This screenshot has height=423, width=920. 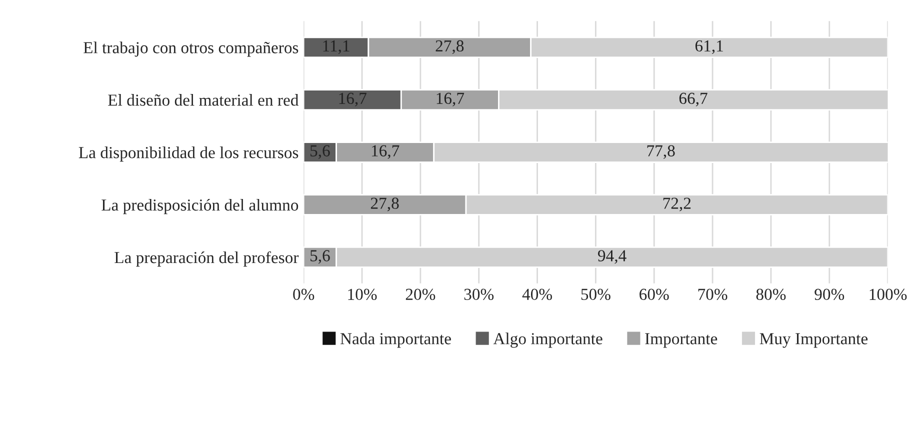 What do you see at coordinates (303, 294) in the screenshot?
I see `x-tick-label: 0%` at bounding box center [303, 294].